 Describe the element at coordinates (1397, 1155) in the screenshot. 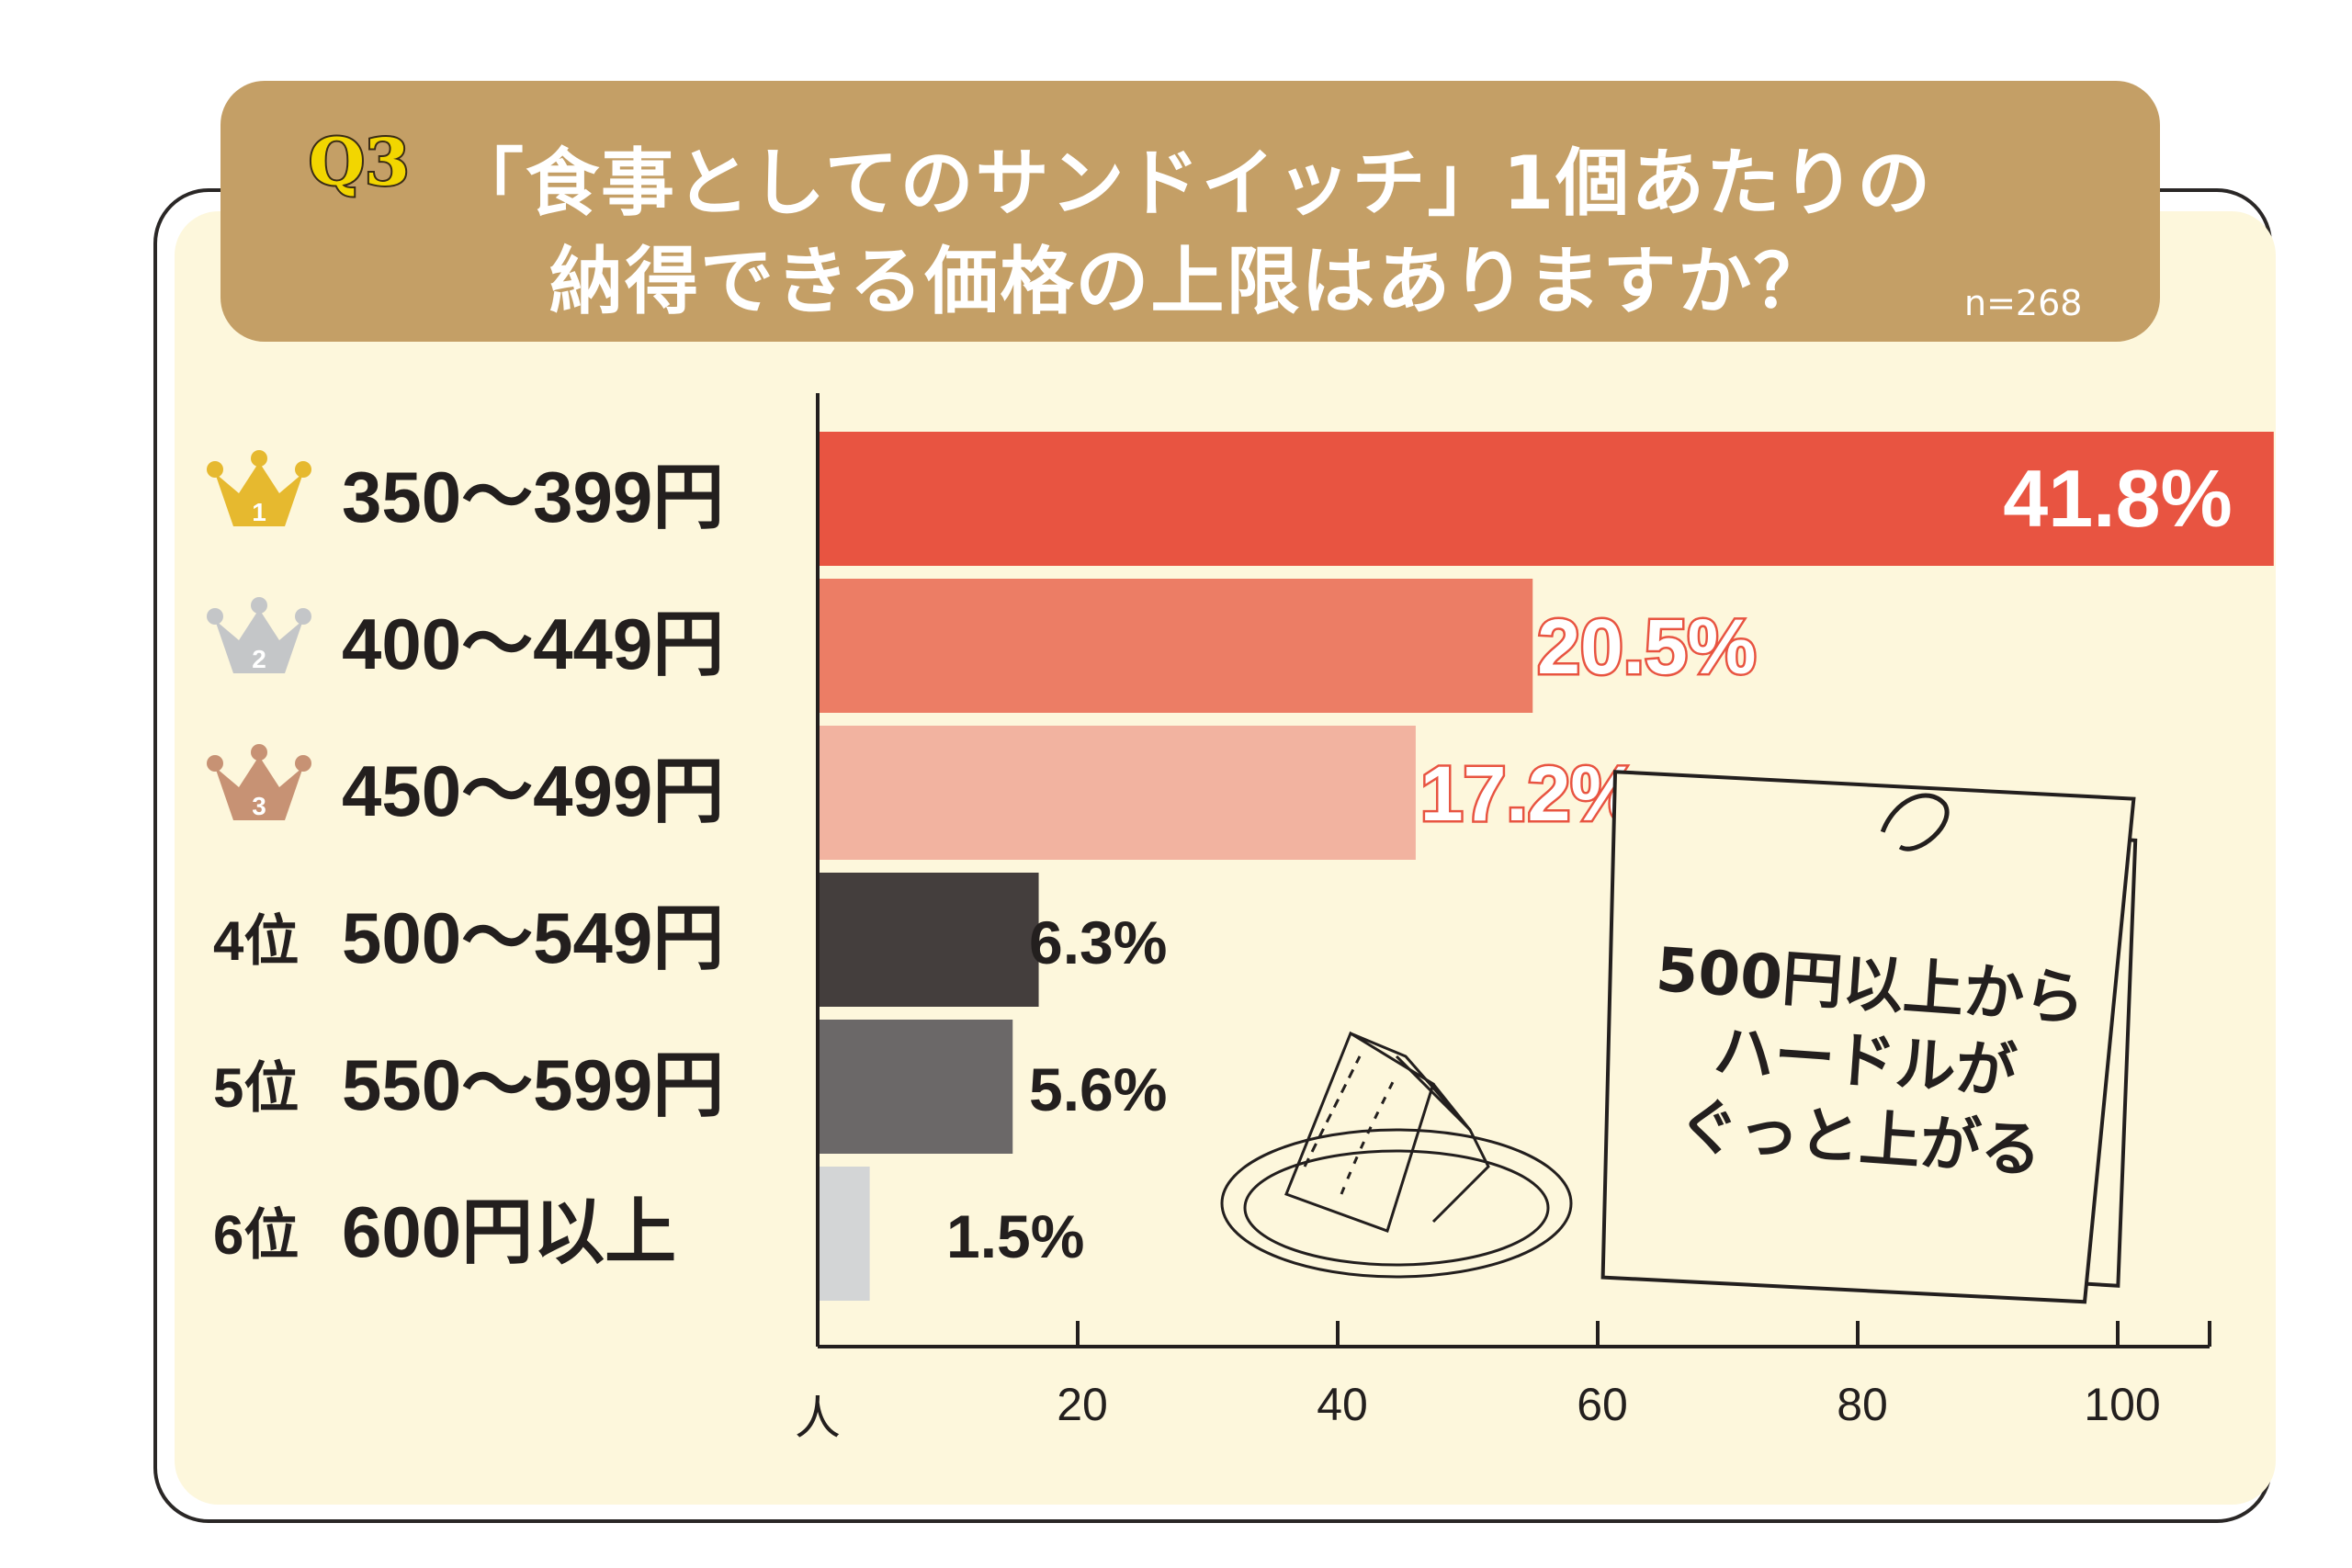

I see `sandwich-illustration` at that location.